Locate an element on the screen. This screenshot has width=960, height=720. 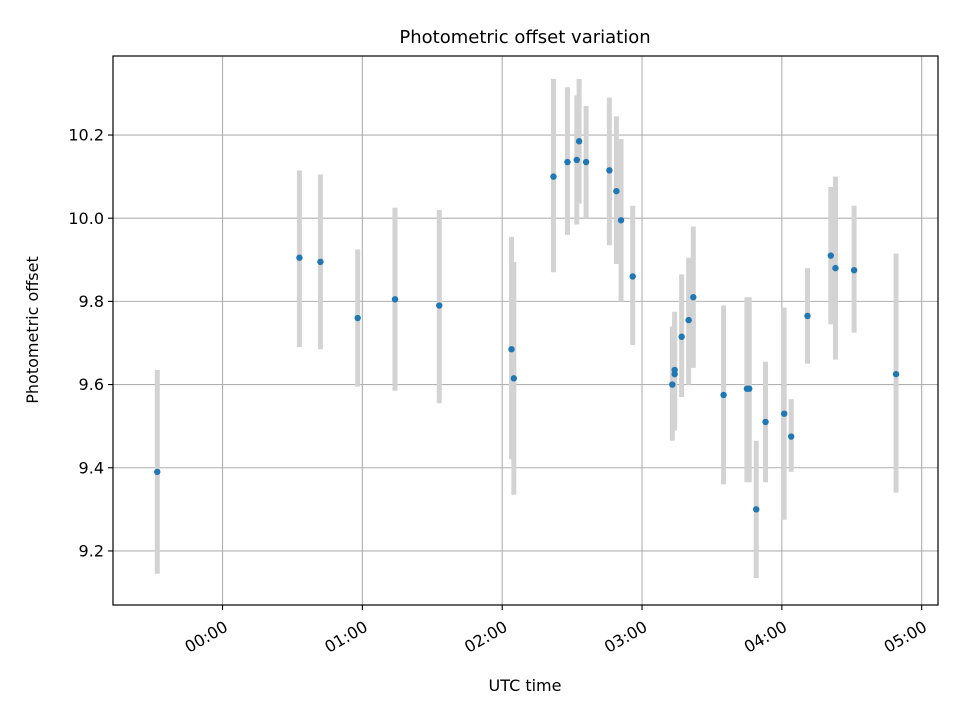
y-tick-label: 9.8 is located at coordinates (91, 301).